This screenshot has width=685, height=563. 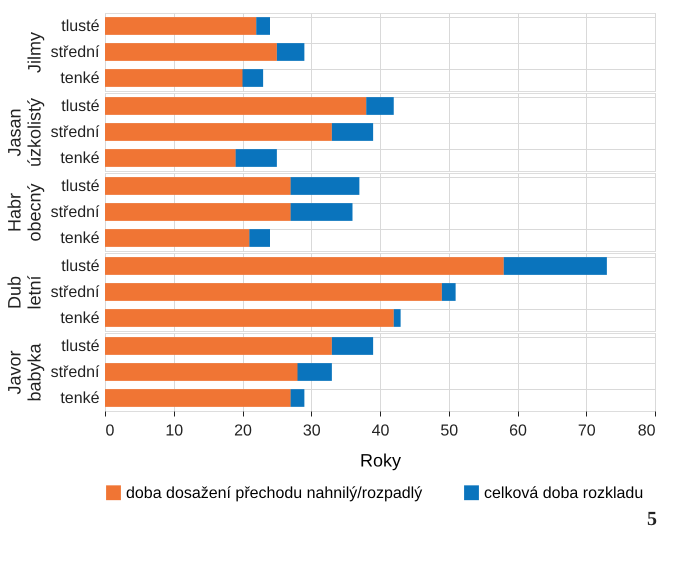 What do you see at coordinates (381, 460) in the screenshot?
I see `x-axis-title: Roky` at bounding box center [381, 460].